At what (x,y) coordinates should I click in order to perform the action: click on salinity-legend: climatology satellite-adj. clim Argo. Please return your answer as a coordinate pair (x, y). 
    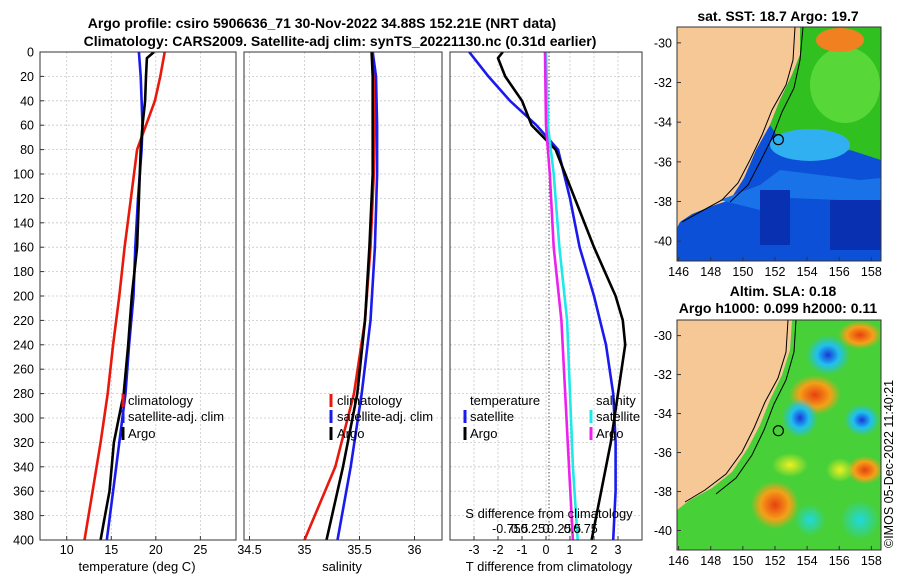
    Looking at the image, I should click on (381, 417).